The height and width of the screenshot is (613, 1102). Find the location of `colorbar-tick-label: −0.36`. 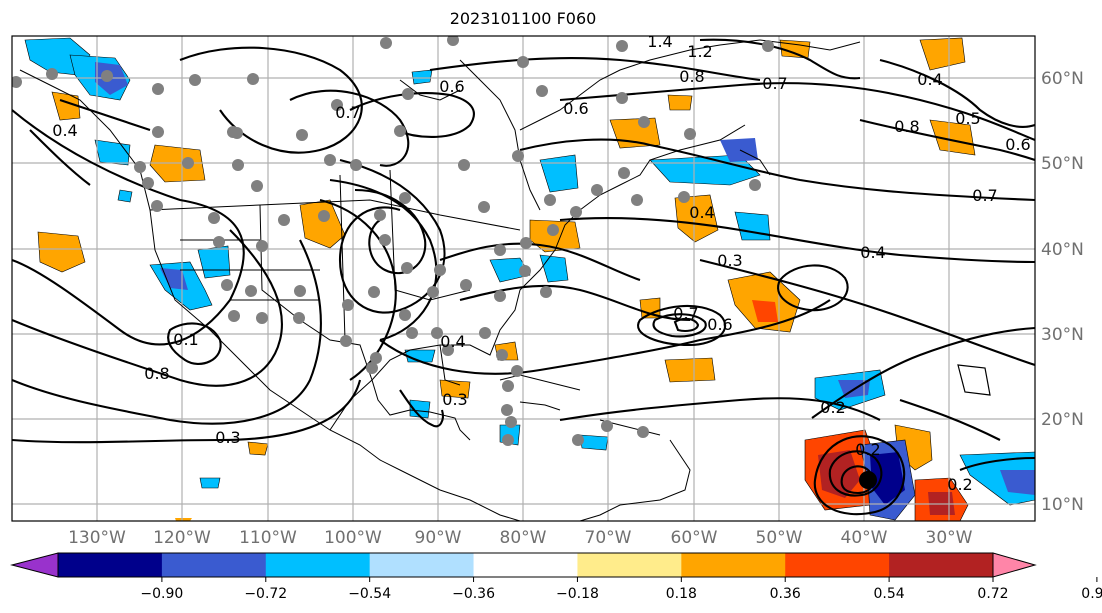

colorbar-tick-label: −0.36 is located at coordinates (473, 594).